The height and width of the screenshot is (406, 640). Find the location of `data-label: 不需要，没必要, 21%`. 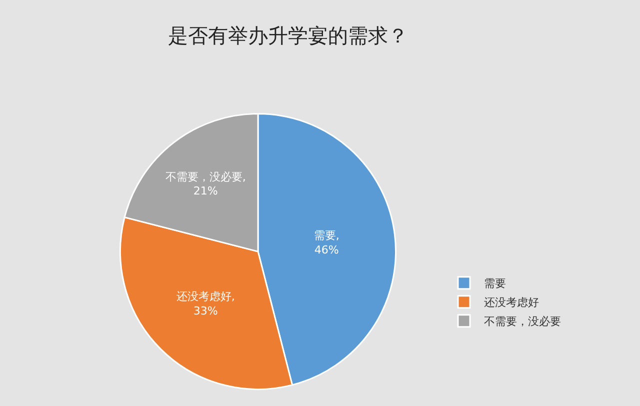

data-label: 不需要，没必要, 21% is located at coordinates (205, 184).